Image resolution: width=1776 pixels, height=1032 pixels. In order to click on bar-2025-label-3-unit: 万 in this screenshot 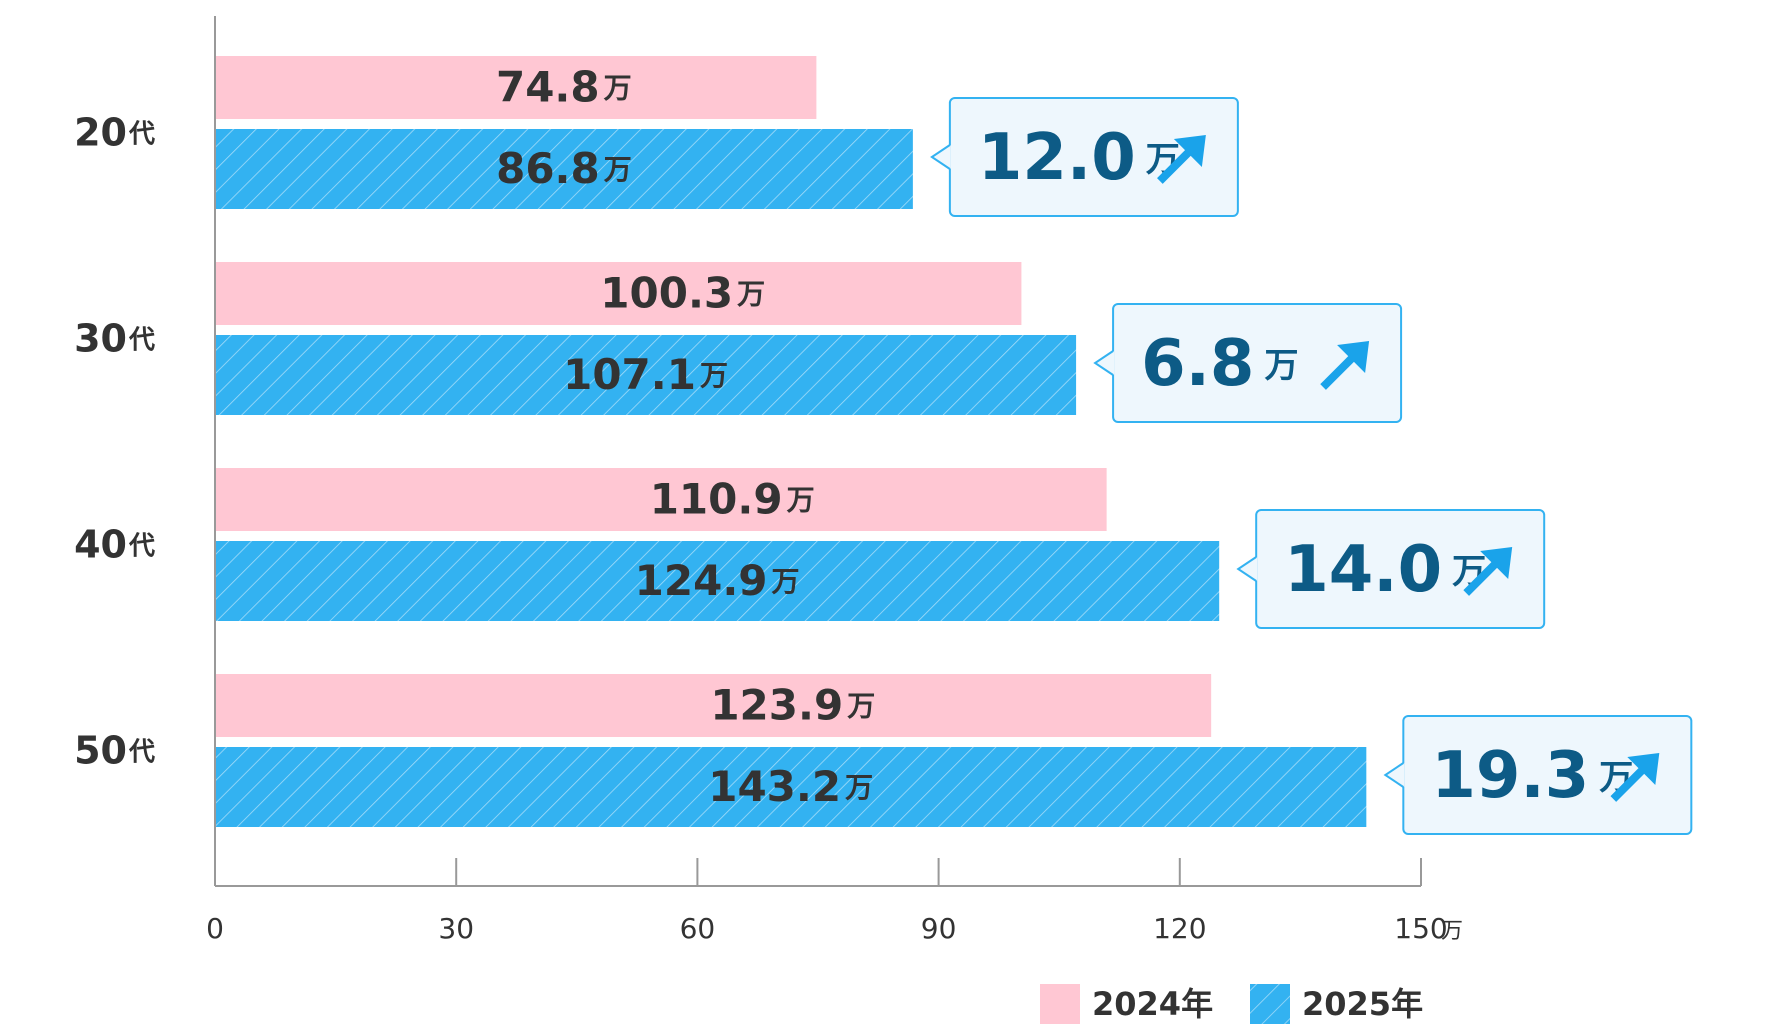, I will do `click(859, 787)`.